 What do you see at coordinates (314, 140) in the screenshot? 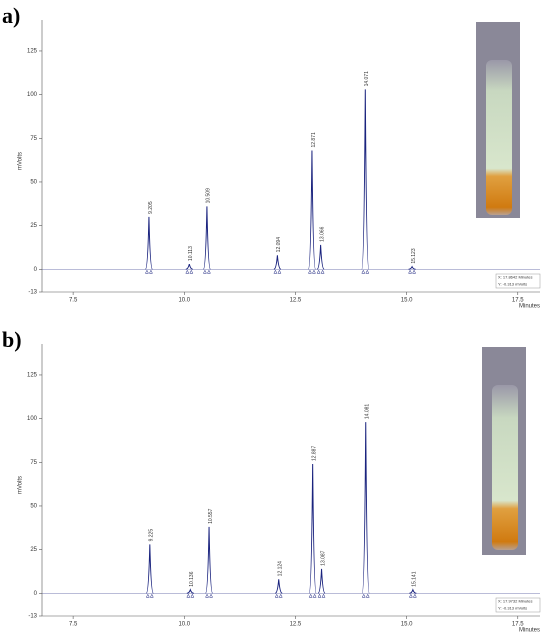
I see `peak-label: 12.871` at bounding box center [314, 140].